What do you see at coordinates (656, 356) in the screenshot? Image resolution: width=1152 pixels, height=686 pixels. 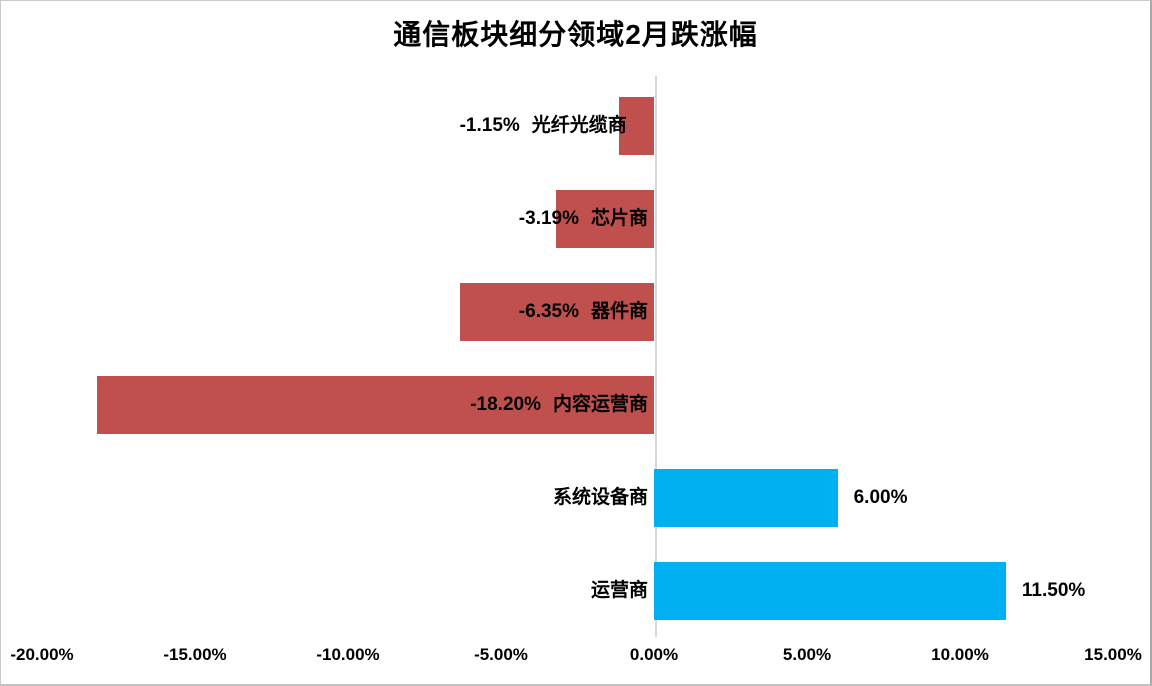 I see `zero-axis-line` at bounding box center [656, 356].